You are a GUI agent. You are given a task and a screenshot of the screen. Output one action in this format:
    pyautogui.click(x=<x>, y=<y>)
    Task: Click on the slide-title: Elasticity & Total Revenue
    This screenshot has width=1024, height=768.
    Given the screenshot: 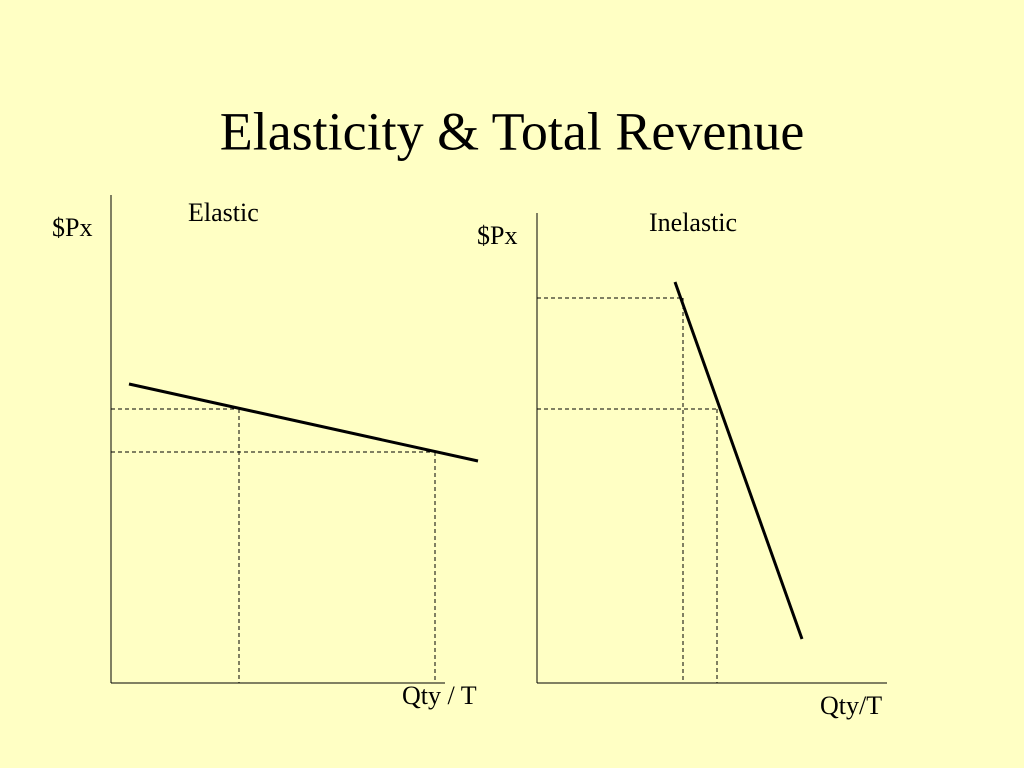 What is the action you would take?
    pyautogui.click(x=512, y=131)
    